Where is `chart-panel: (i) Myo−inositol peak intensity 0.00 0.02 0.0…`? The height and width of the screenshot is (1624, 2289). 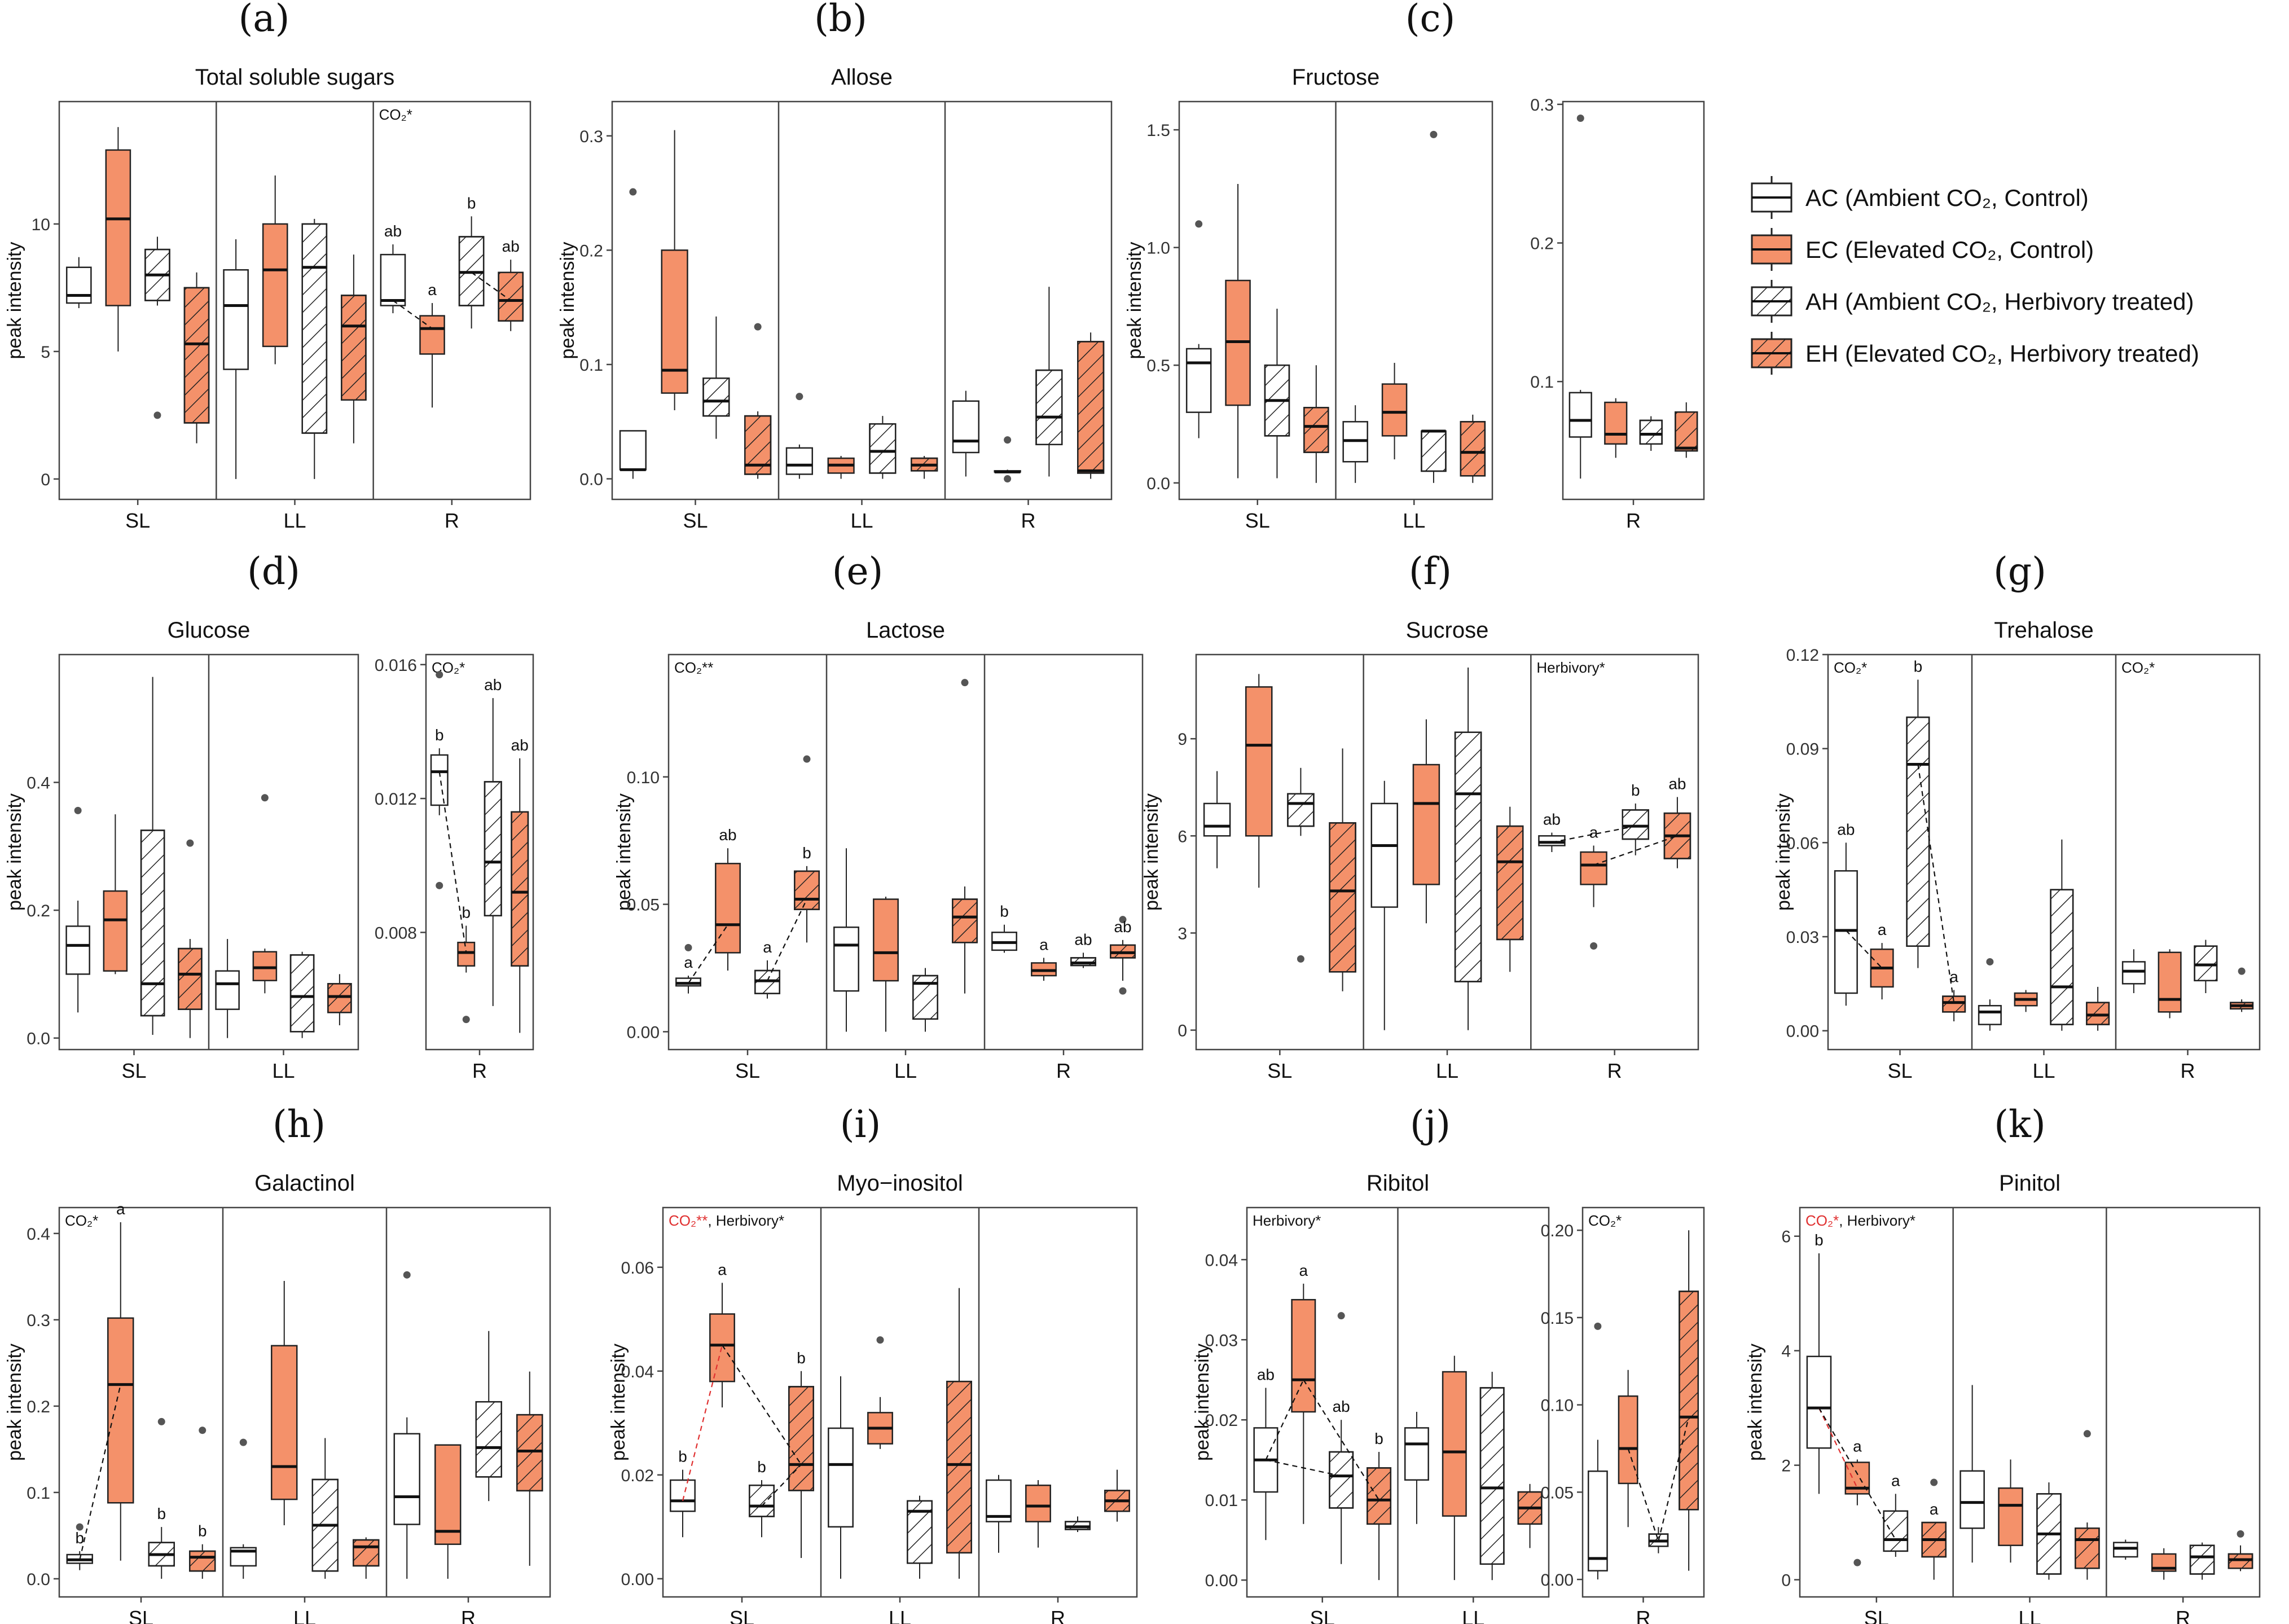 chart-panel: (i) Myo−inositol peak intensity 0.00 0.02 0.0… is located at coordinates (873, 1364).